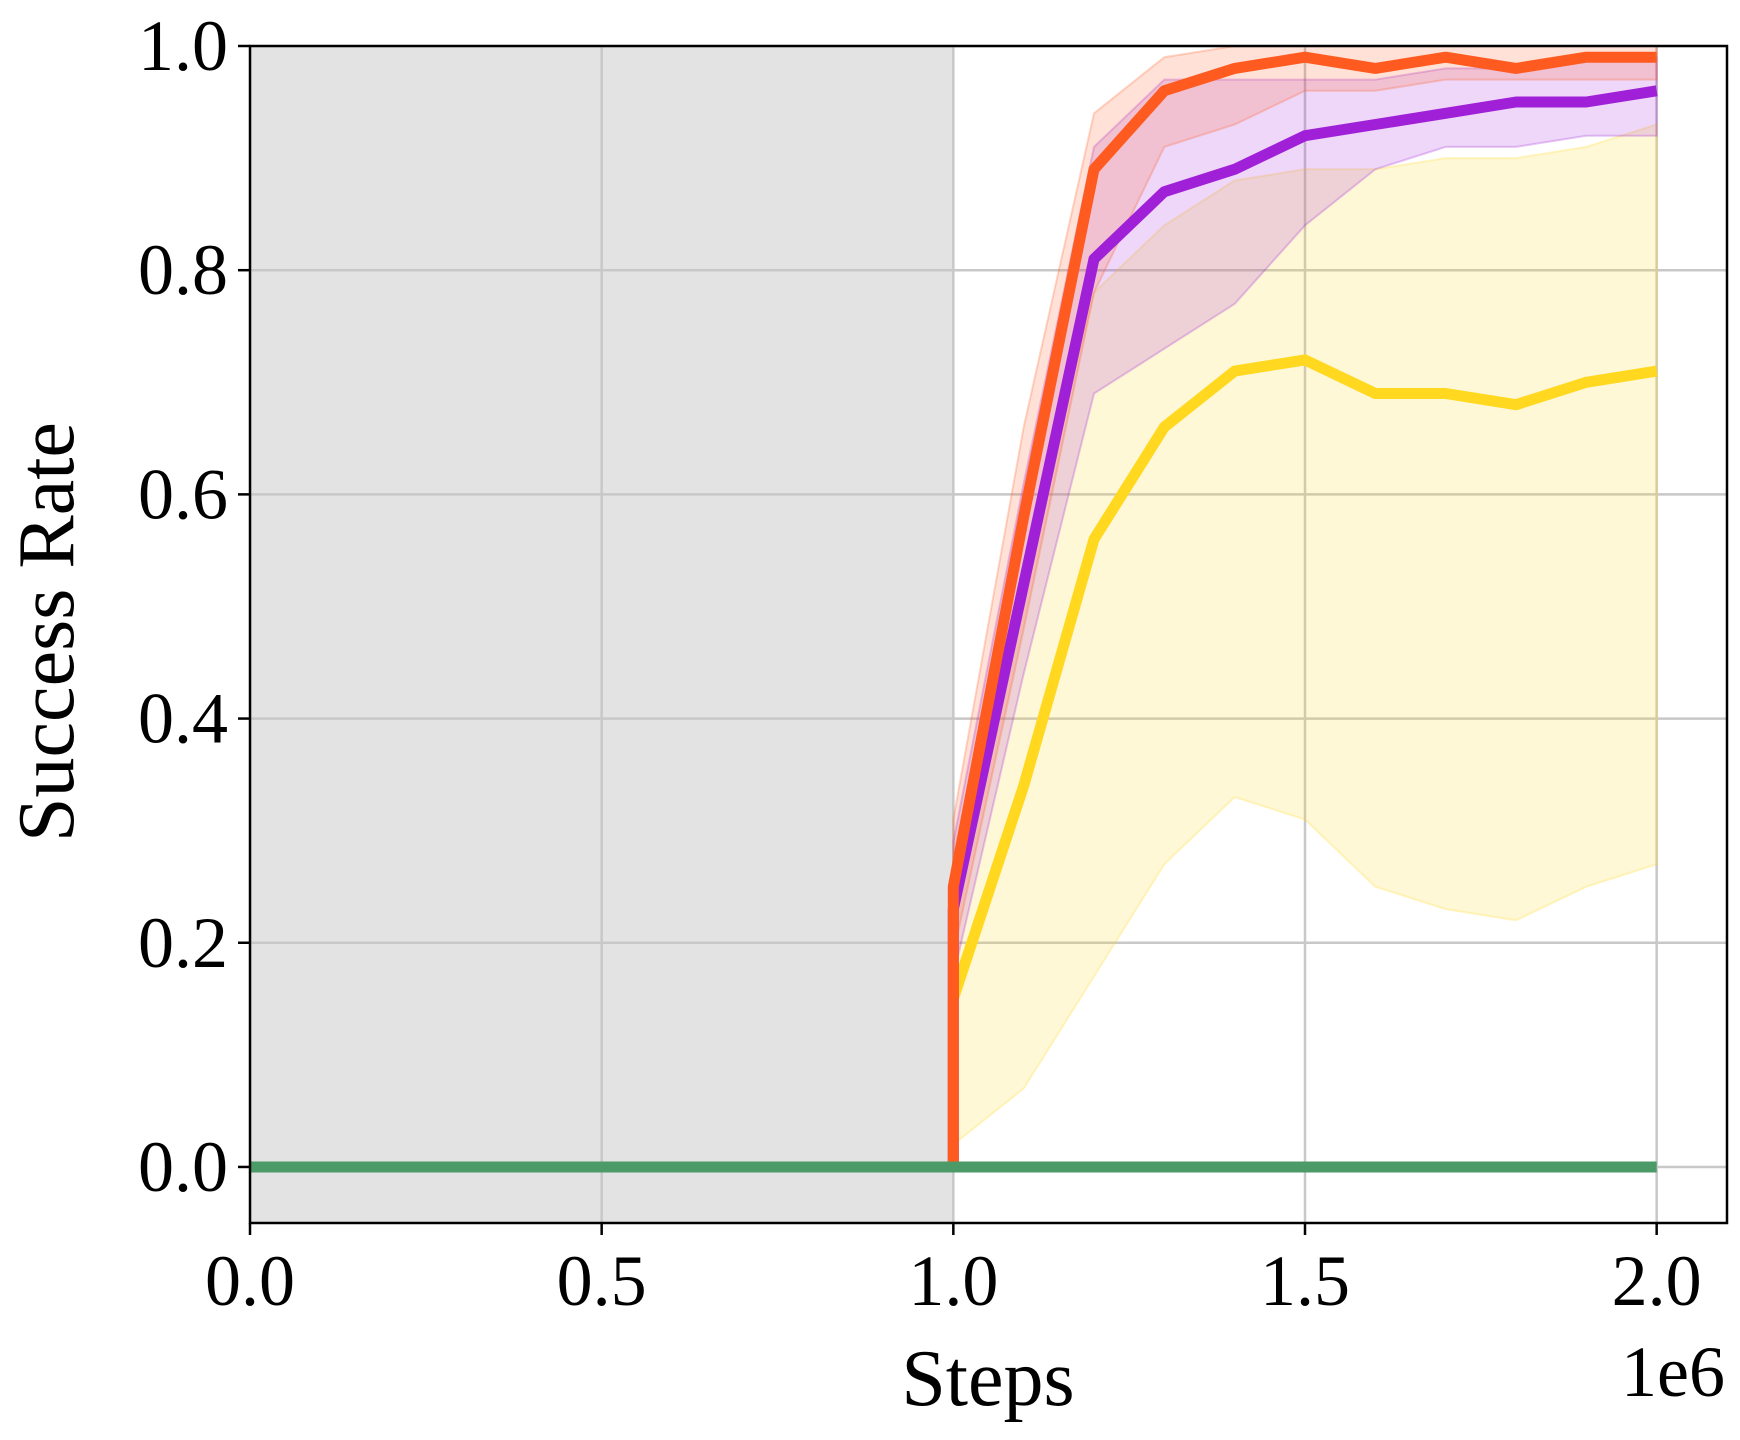  I want to click on x-tick-label: 1.5, so click(1305, 1281).